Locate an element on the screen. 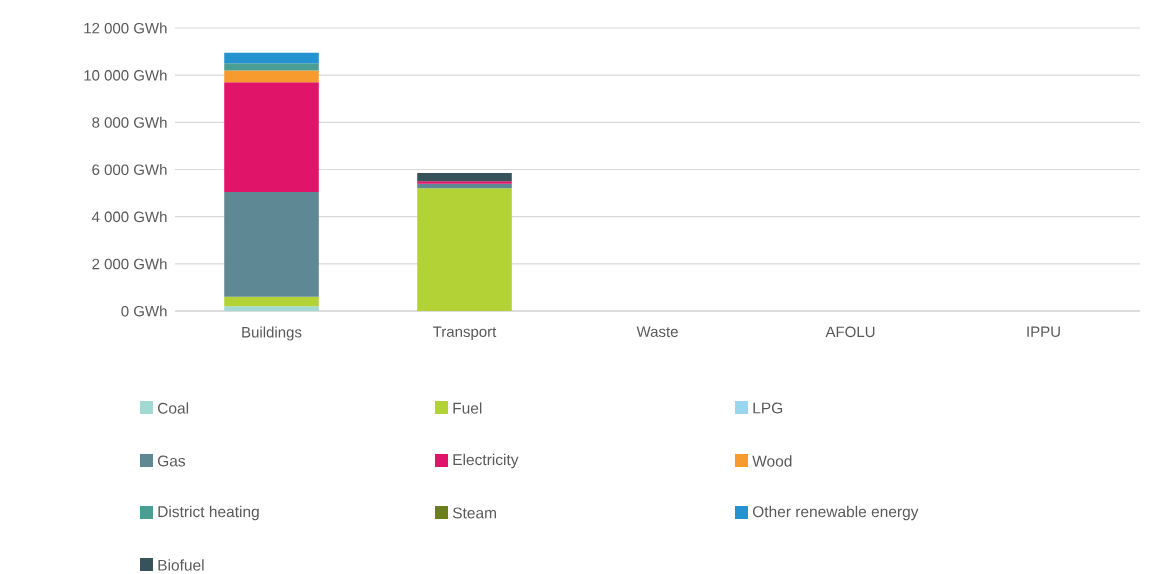 Image resolution: width=1153 pixels, height=574 pixels. legend-label: Biofuel is located at coordinates (181, 565).